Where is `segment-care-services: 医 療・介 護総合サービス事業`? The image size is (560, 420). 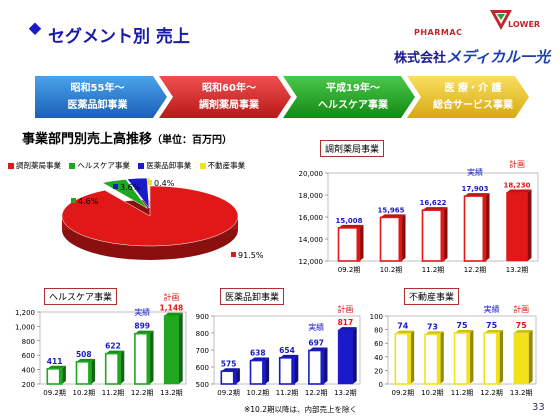 segment-care-services: 医 療・介 護総合サービス事業 is located at coordinates (473, 97).